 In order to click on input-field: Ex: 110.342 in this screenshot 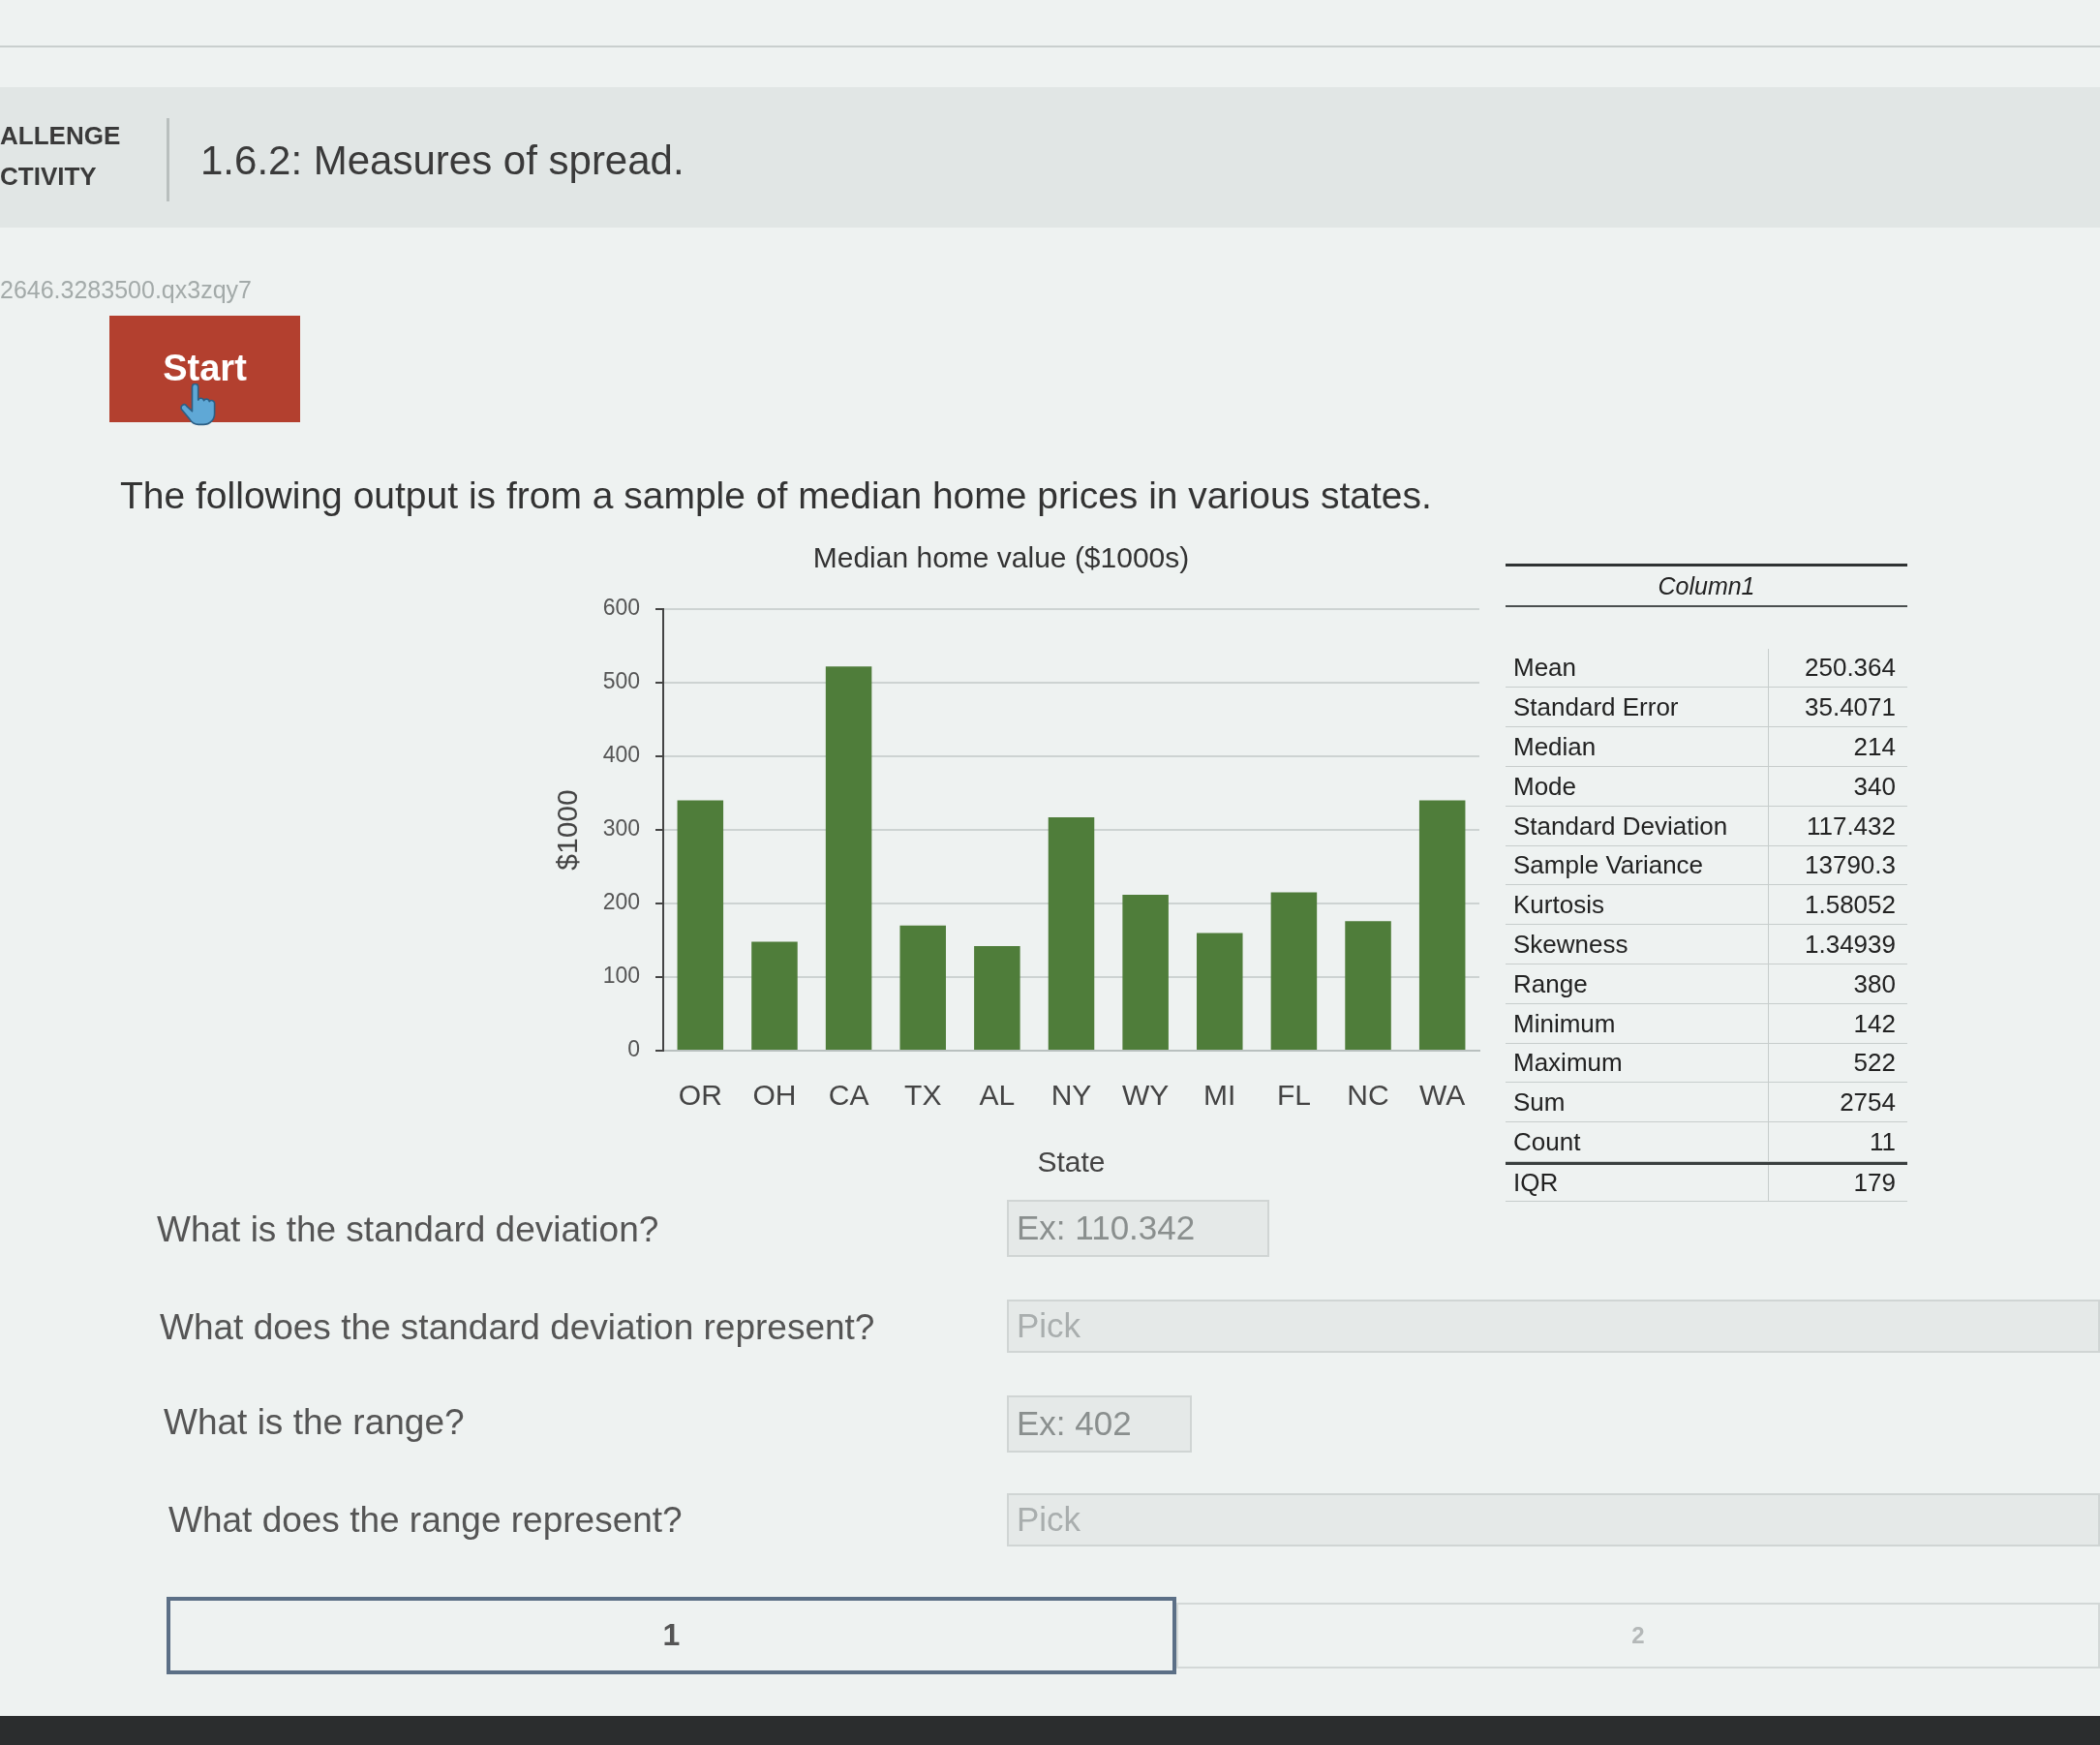, I will do `click(1138, 1228)`.